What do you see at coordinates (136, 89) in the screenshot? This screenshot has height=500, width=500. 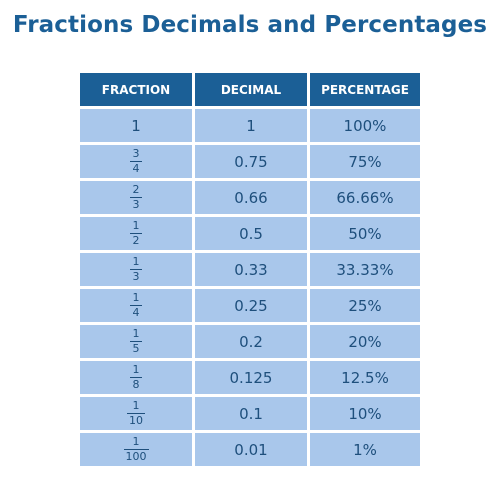 I see `header-fraction: FRACTION` at bounding box center [136, 89].